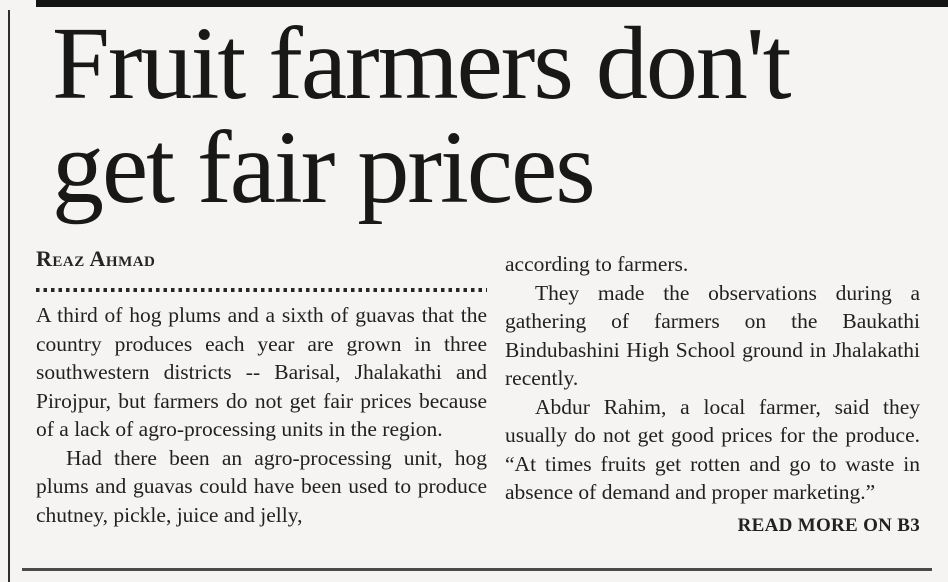 This screenshot has width=948, height=582. I want to click on read-more-label: READ MORE ON B3, so click(828, 525).